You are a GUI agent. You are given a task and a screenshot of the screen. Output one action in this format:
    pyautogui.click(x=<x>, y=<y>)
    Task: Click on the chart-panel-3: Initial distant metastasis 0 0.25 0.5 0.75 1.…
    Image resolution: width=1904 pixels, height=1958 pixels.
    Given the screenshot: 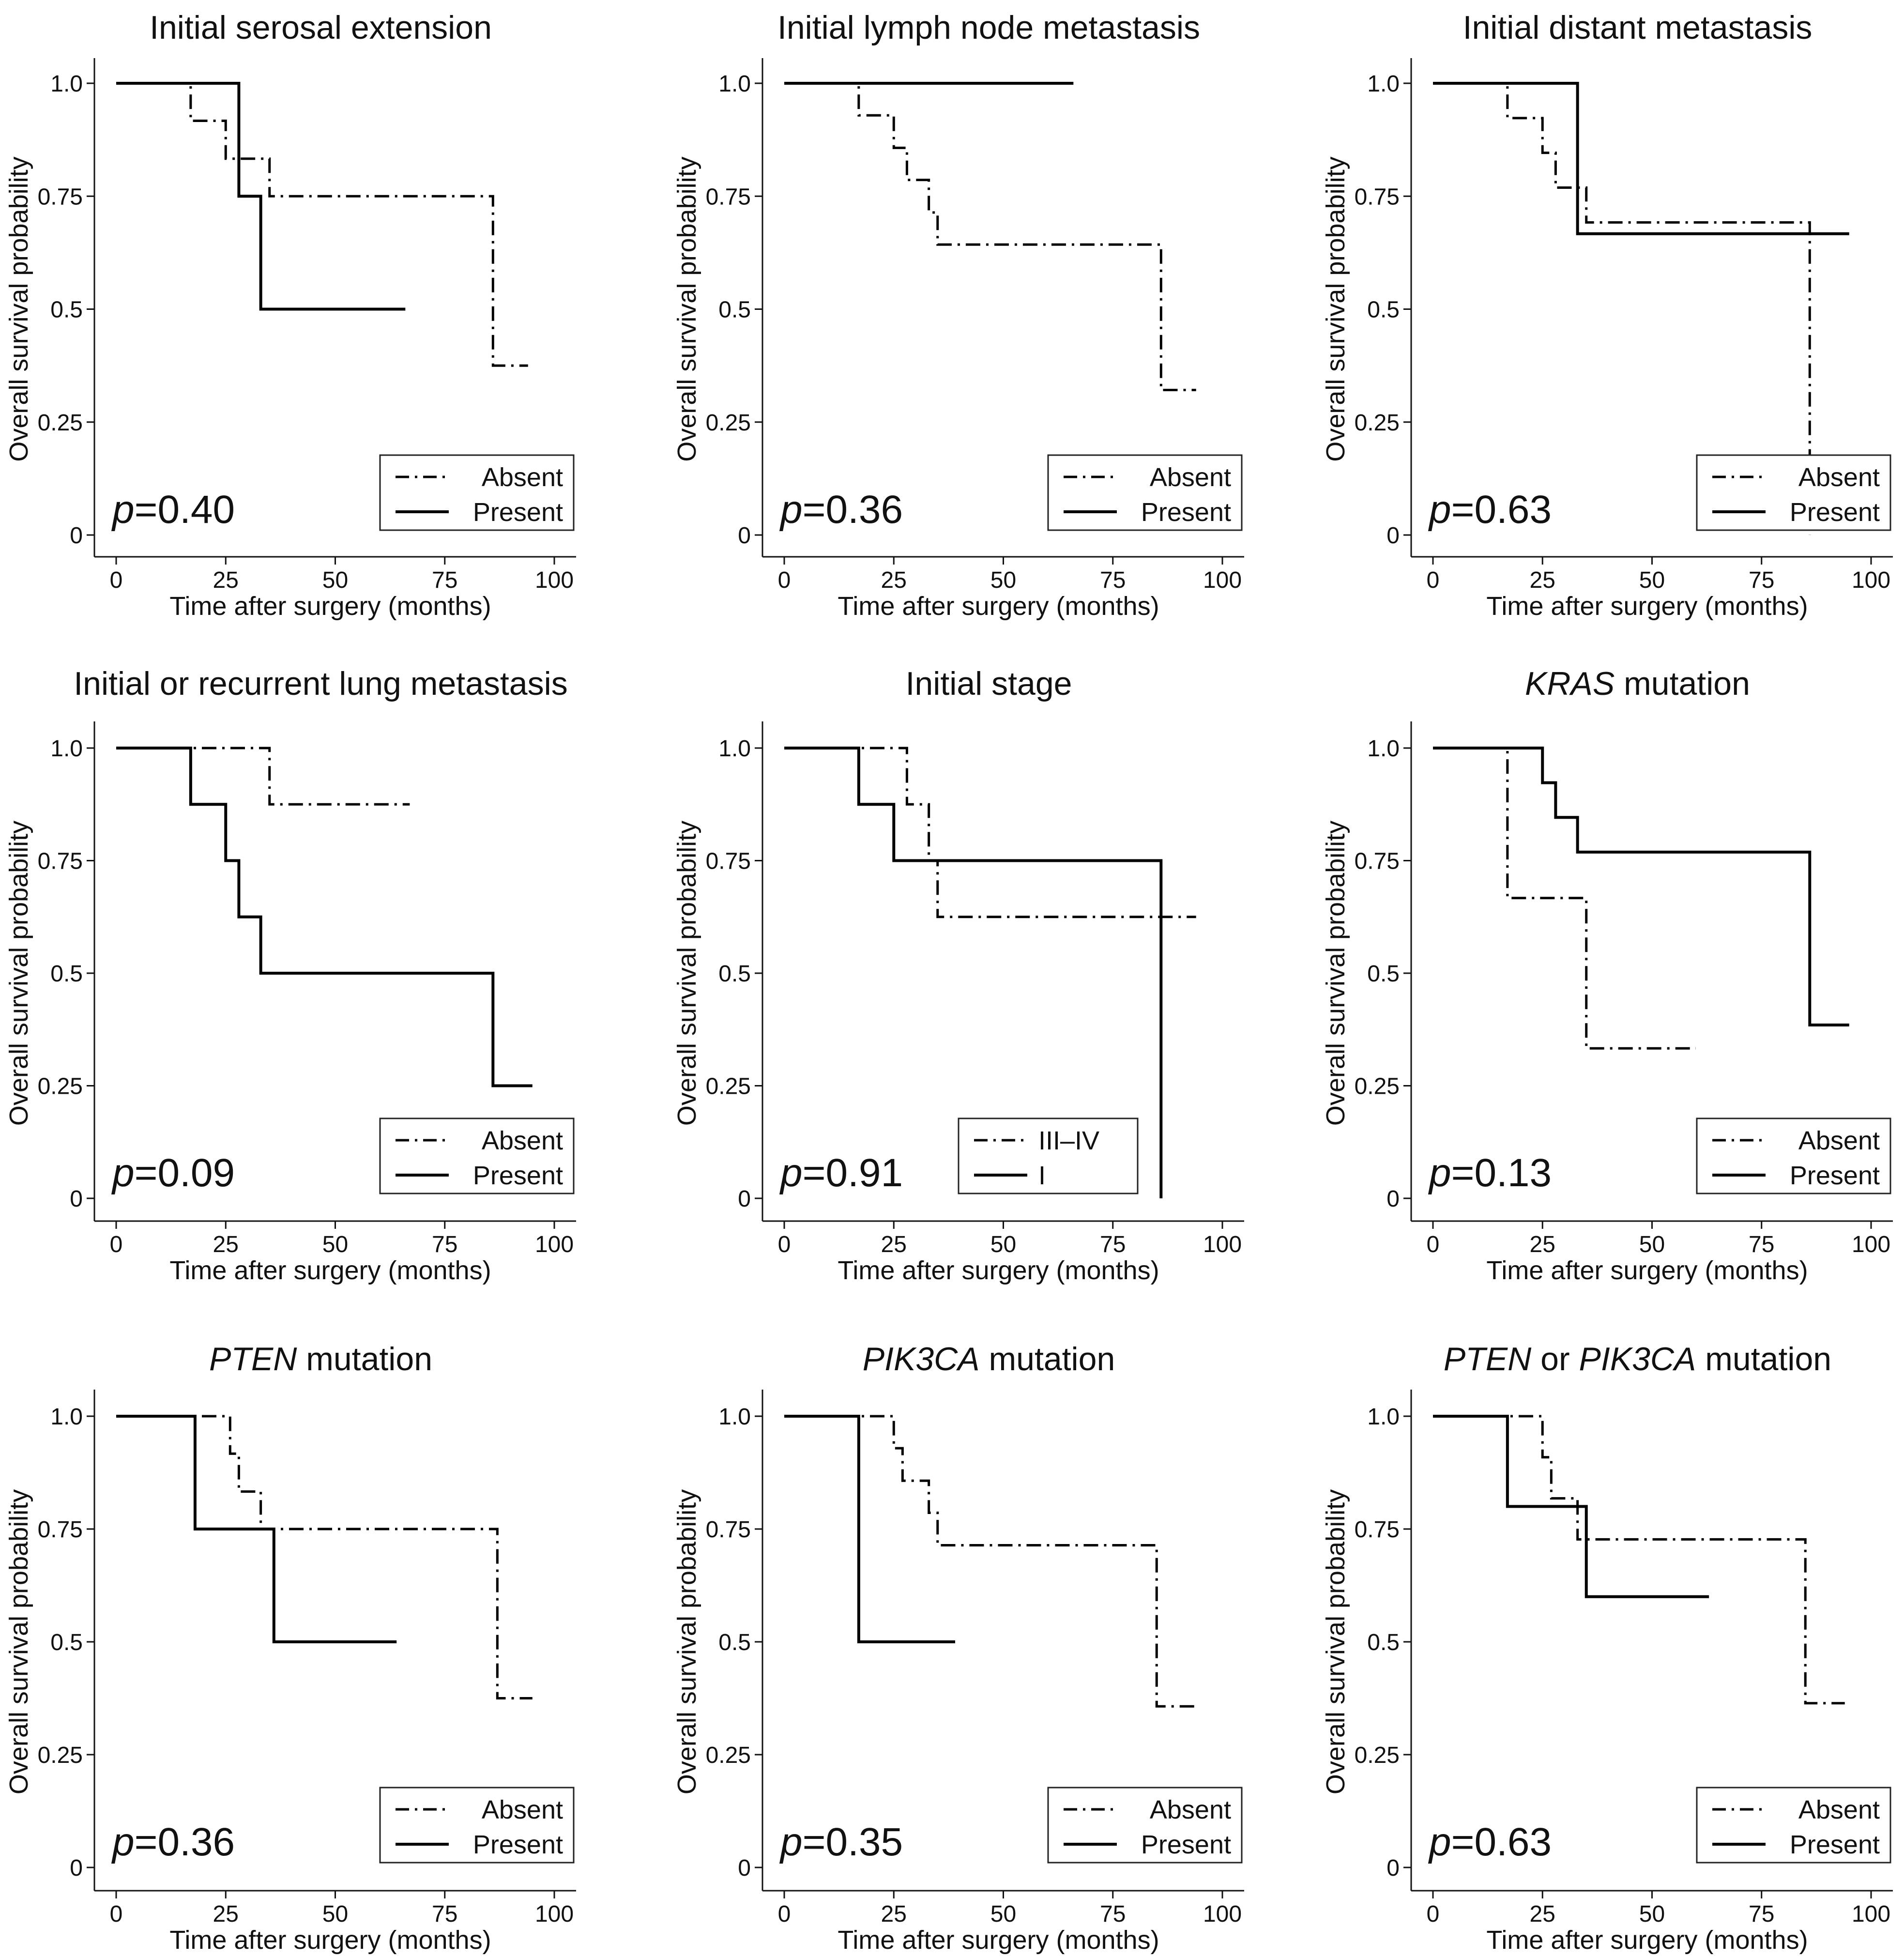 What is the action you would take?
    pyautogui.click(x=1607, y=315)
    